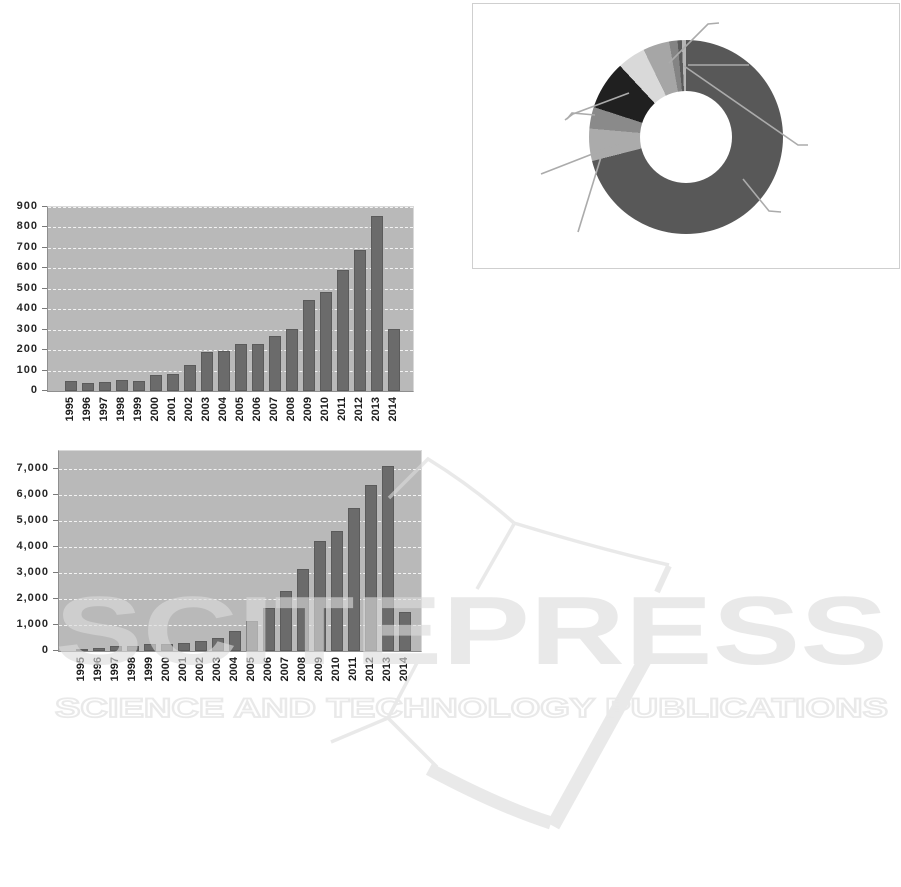 Image resolution: width=901 pixels, height=887 pixels. I want to click on bar-2009, so click(309, 345).